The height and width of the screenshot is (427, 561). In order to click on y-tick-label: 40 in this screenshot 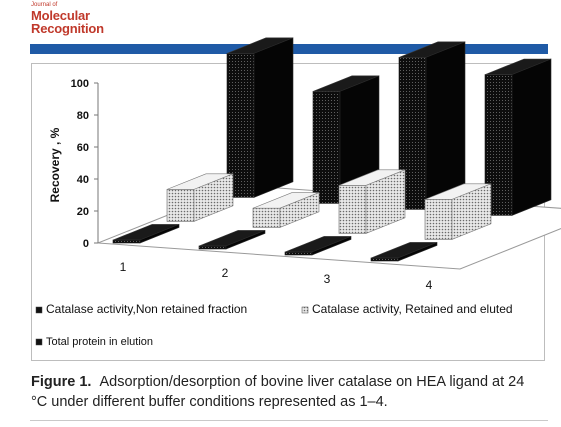, I will do `click(83, 180)`.